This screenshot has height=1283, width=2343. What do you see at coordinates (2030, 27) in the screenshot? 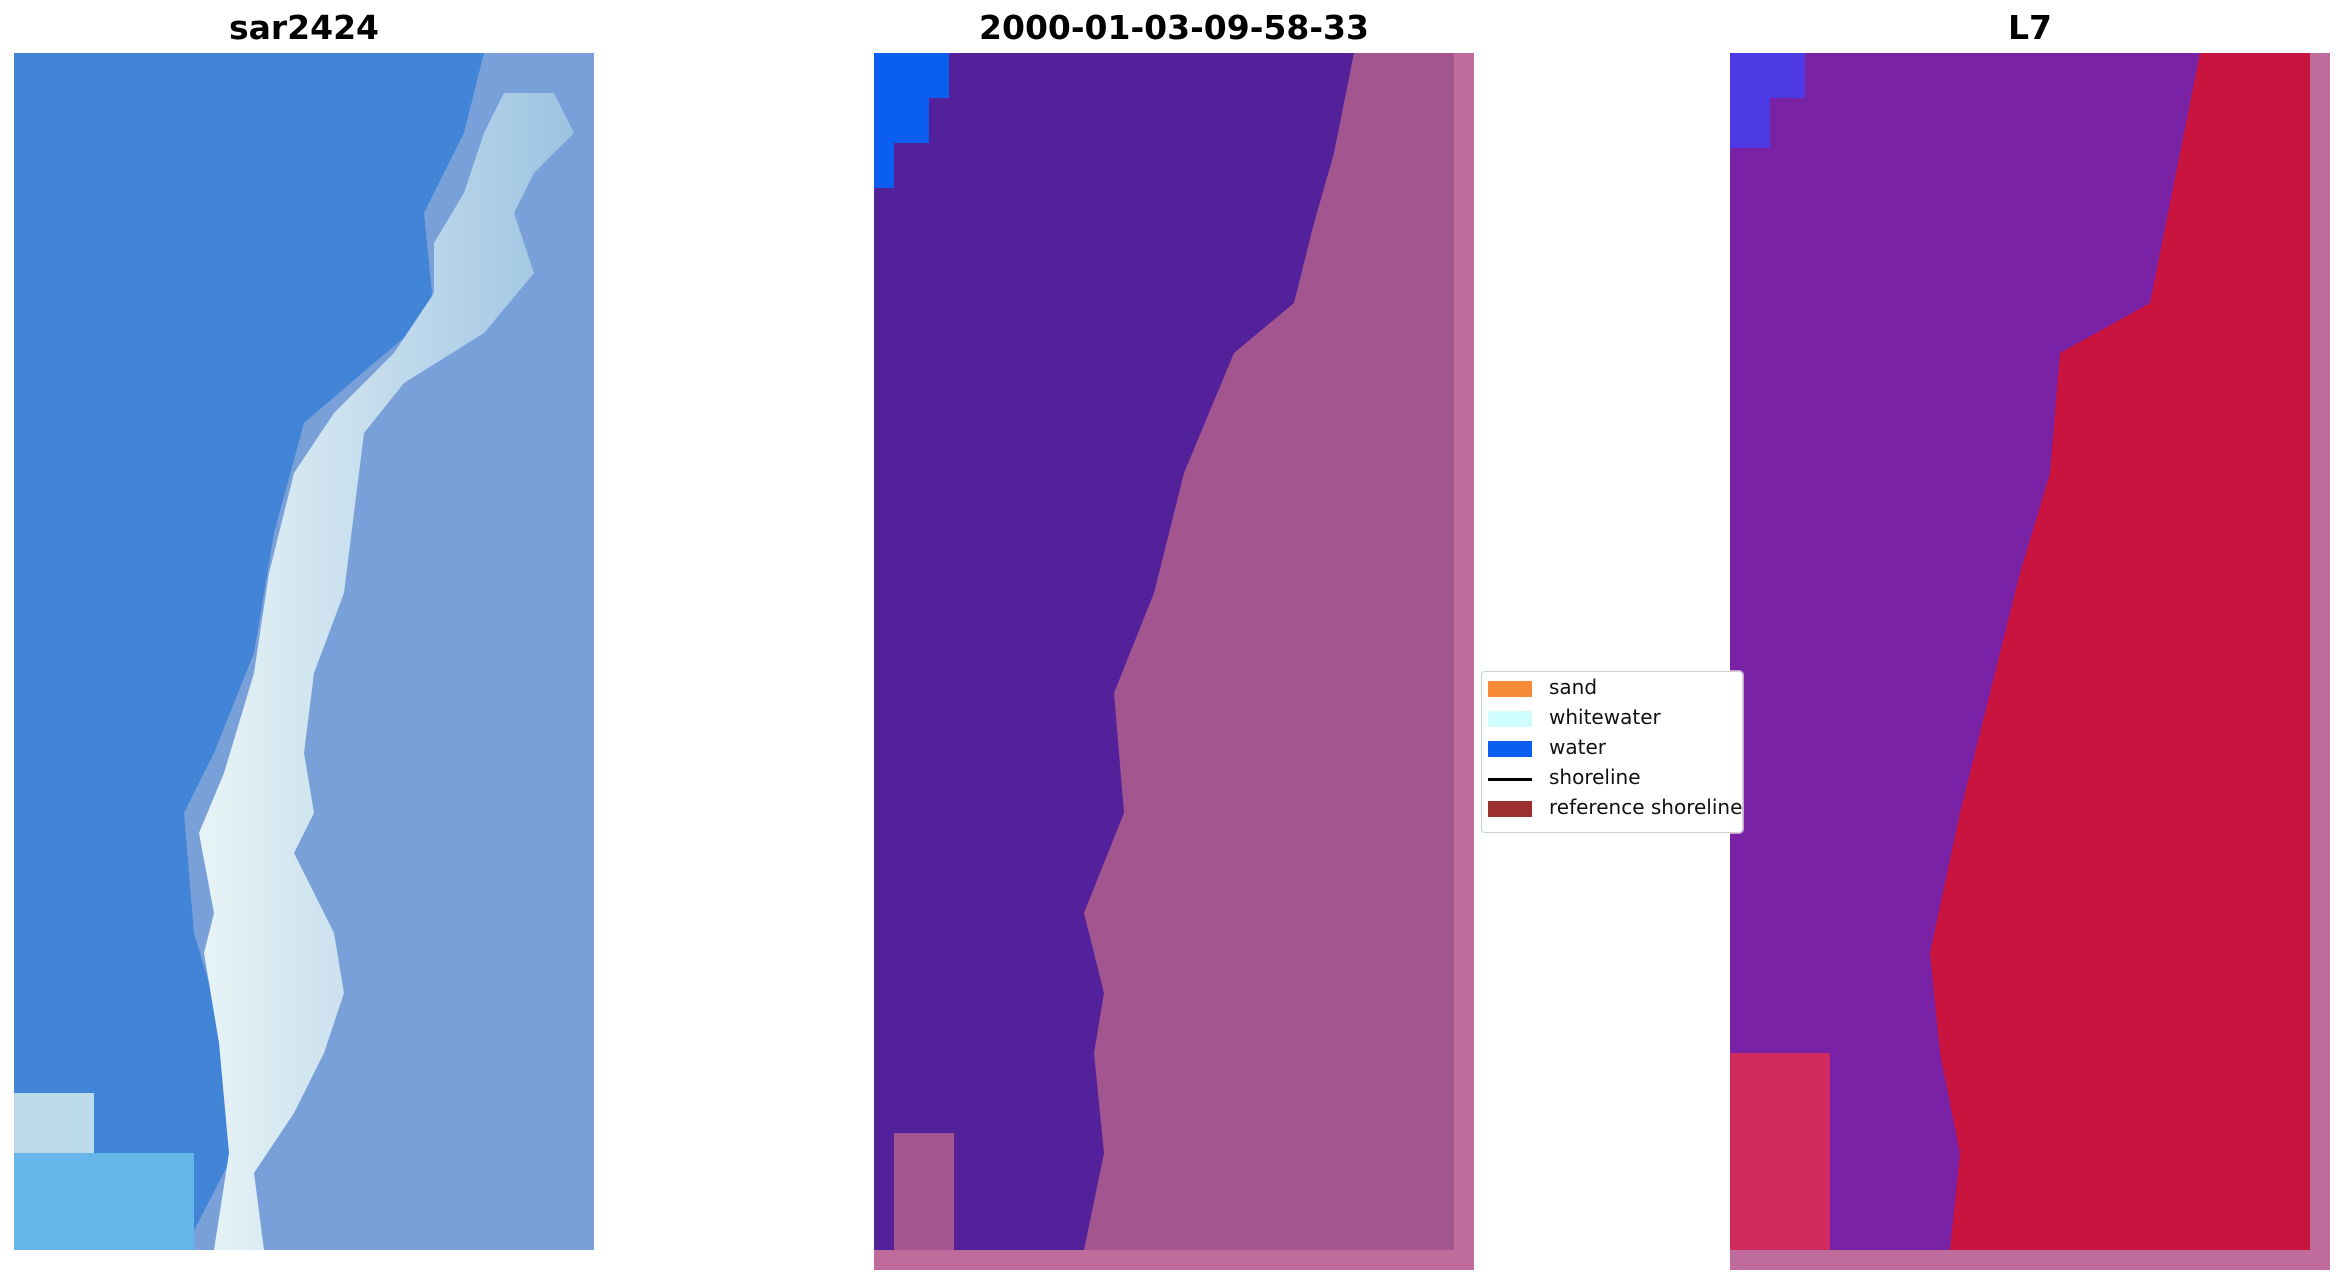
I see `panel-title-right: L7` at bounding box center [2030, 27].